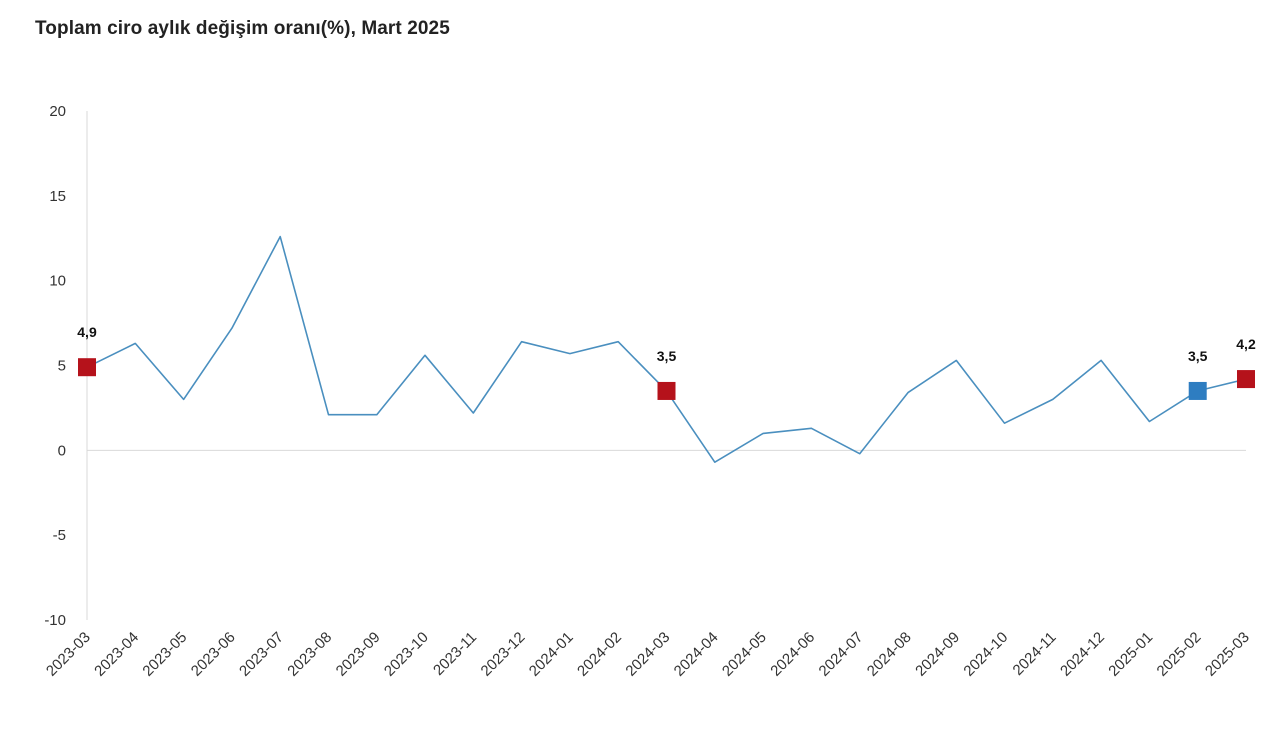 The width and height of the screenshot is (1280, 742). What do you see at coordinates (406, 654) in the screenshot?
I see `x-tick-label: 2023-10` at bounding box center [406, 654].